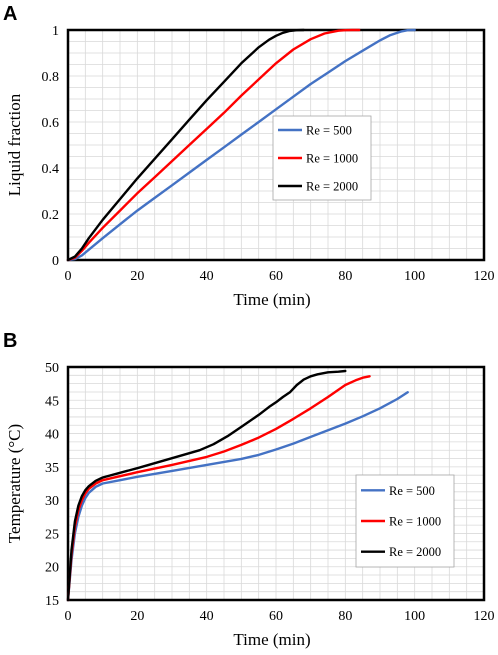  Describe the element at coordinates (10, 14) in the screenshot. I see `panel-label-a: A` at that location.